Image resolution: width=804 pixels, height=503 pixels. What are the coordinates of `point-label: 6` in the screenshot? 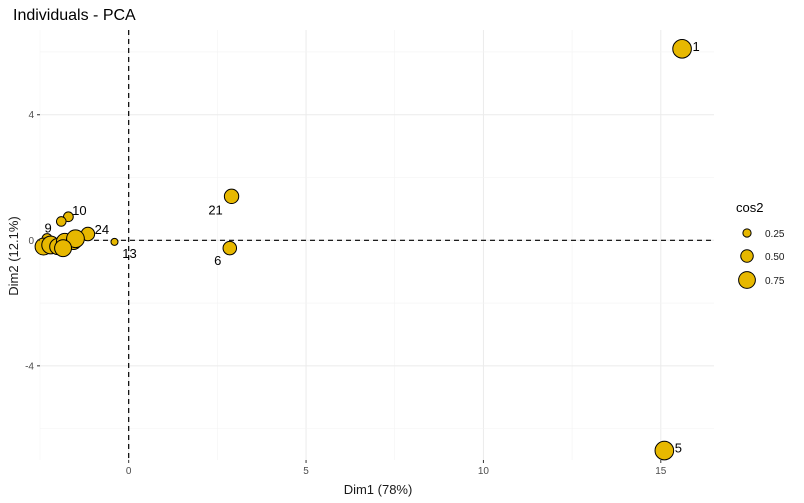 It's located at (217, 260).